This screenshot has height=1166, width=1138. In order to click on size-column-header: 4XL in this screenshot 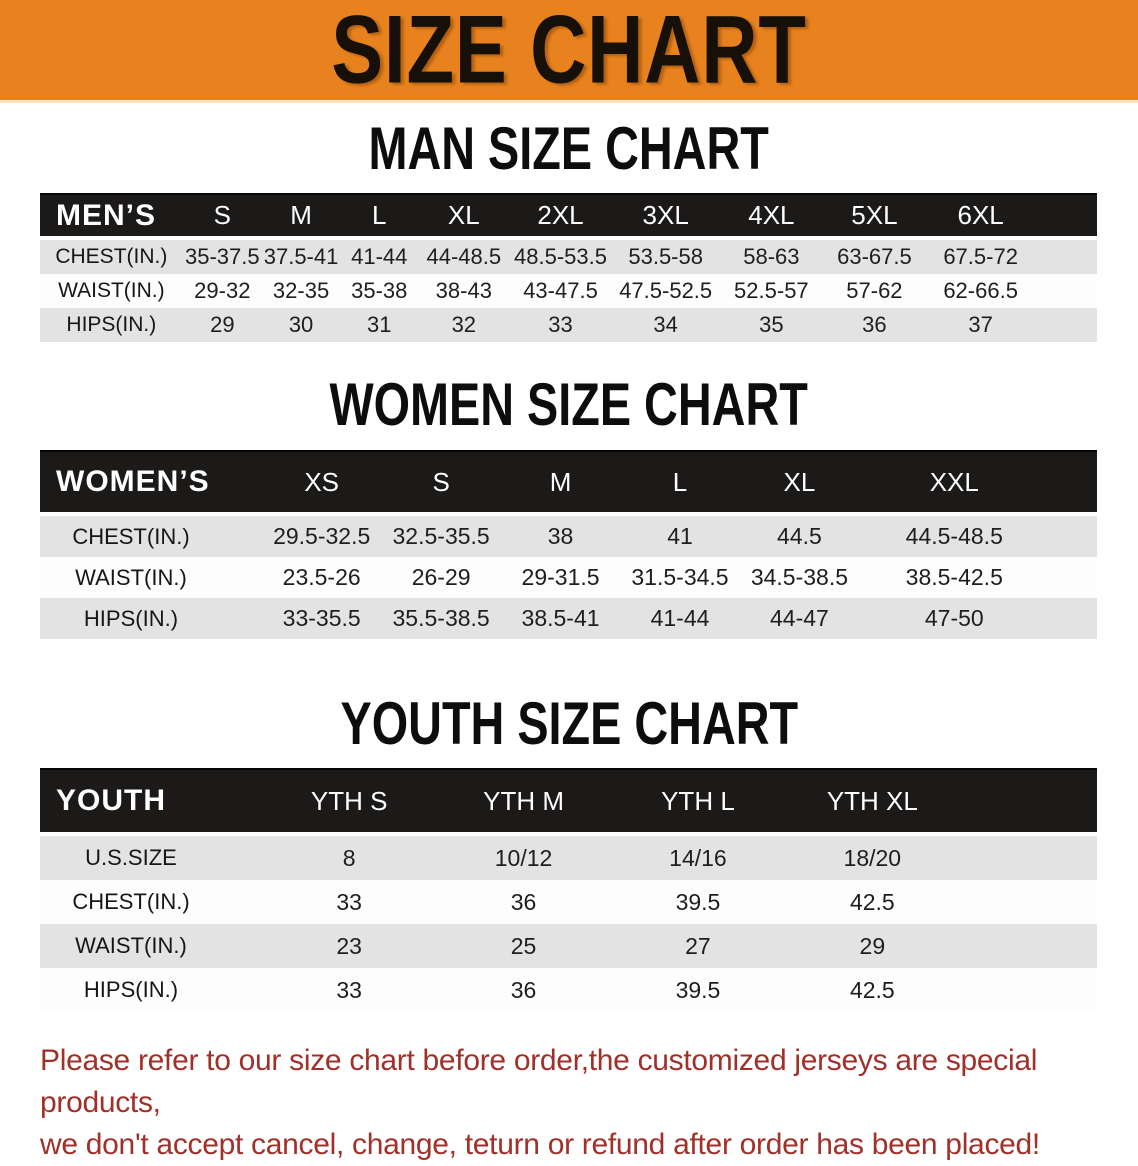, I will do `click(771, 216)`.